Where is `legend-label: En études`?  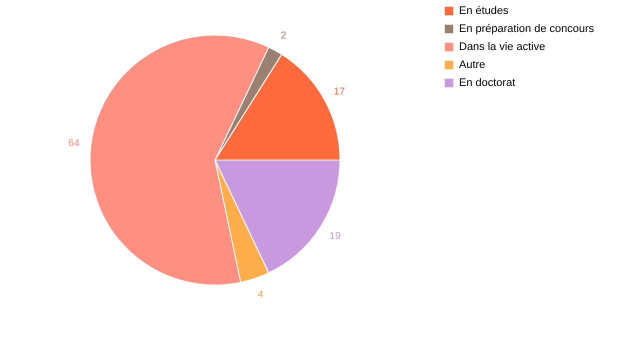 legend-label: En études is located at coordinates (484, 11).